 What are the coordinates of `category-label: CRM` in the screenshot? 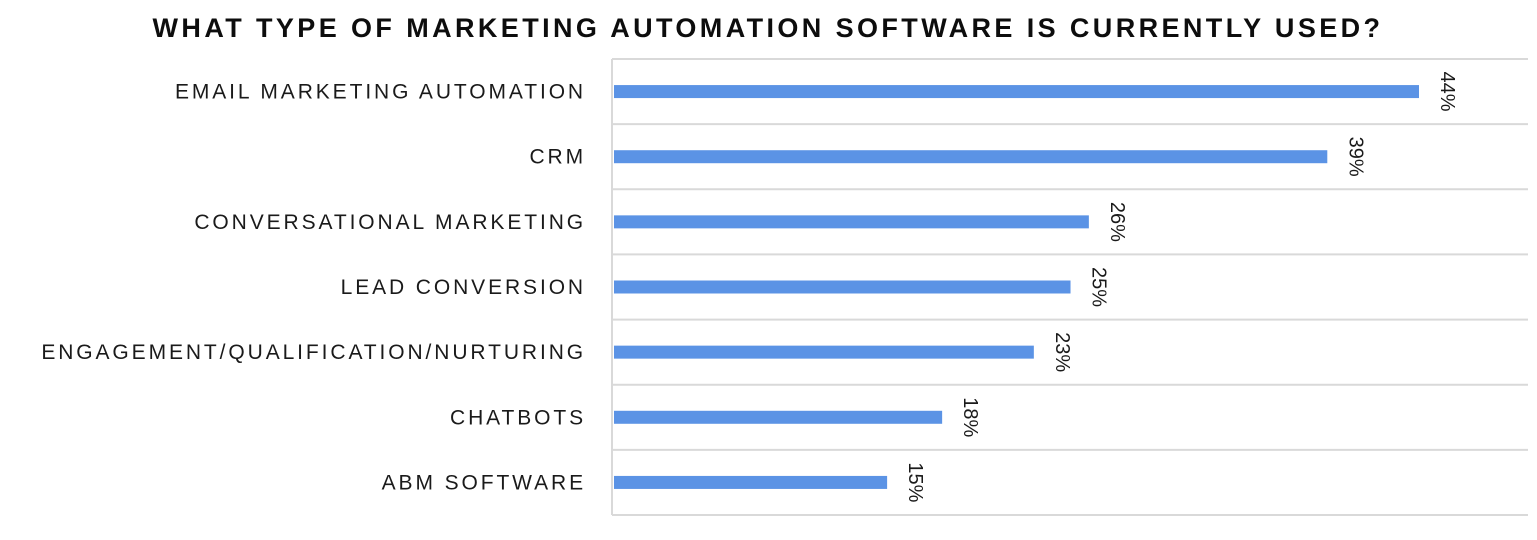 It's located at (557, 157).